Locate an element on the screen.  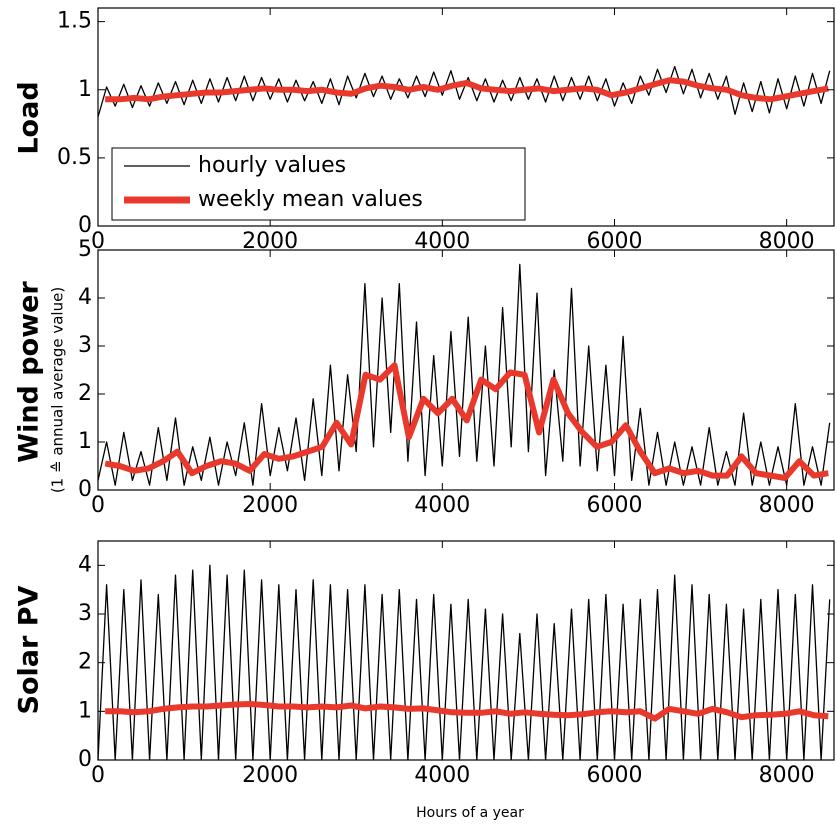
legend-label: weekly mean values is located at coordinates (310, 199).